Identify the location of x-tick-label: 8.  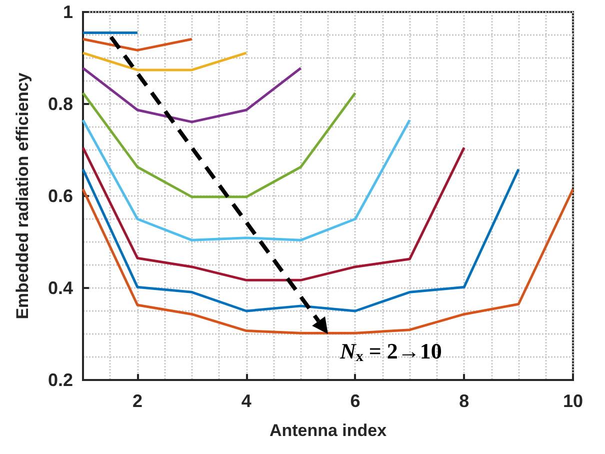
(464, 401).